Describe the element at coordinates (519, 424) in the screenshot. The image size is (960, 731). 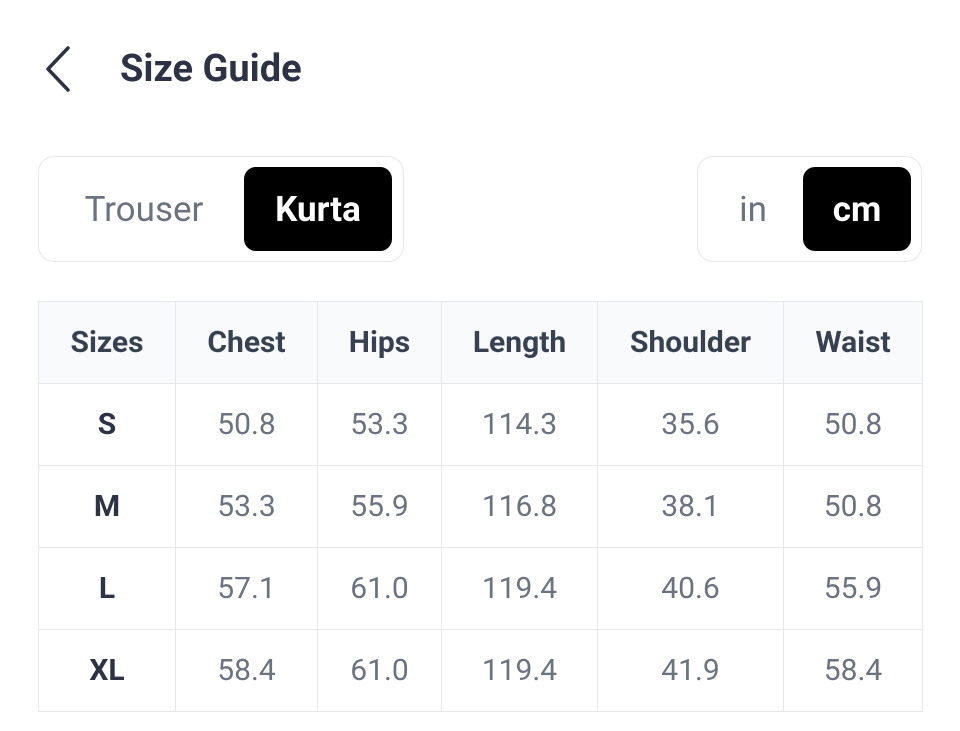
I see `measurement: 114.3` at that location.